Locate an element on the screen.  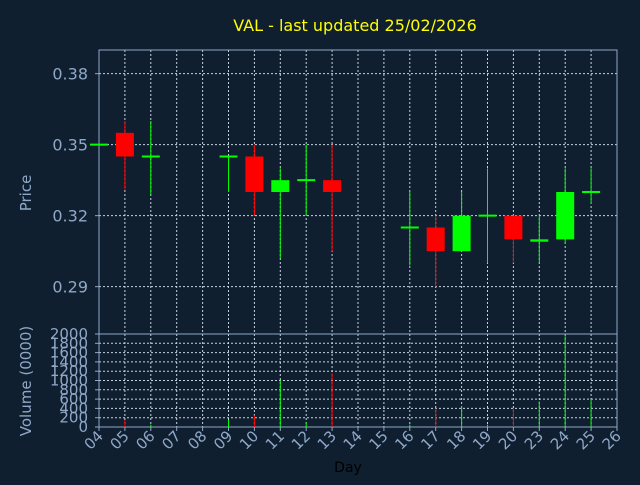
price-y-tick-label: 0.29 is located at coordinates (70, 287).